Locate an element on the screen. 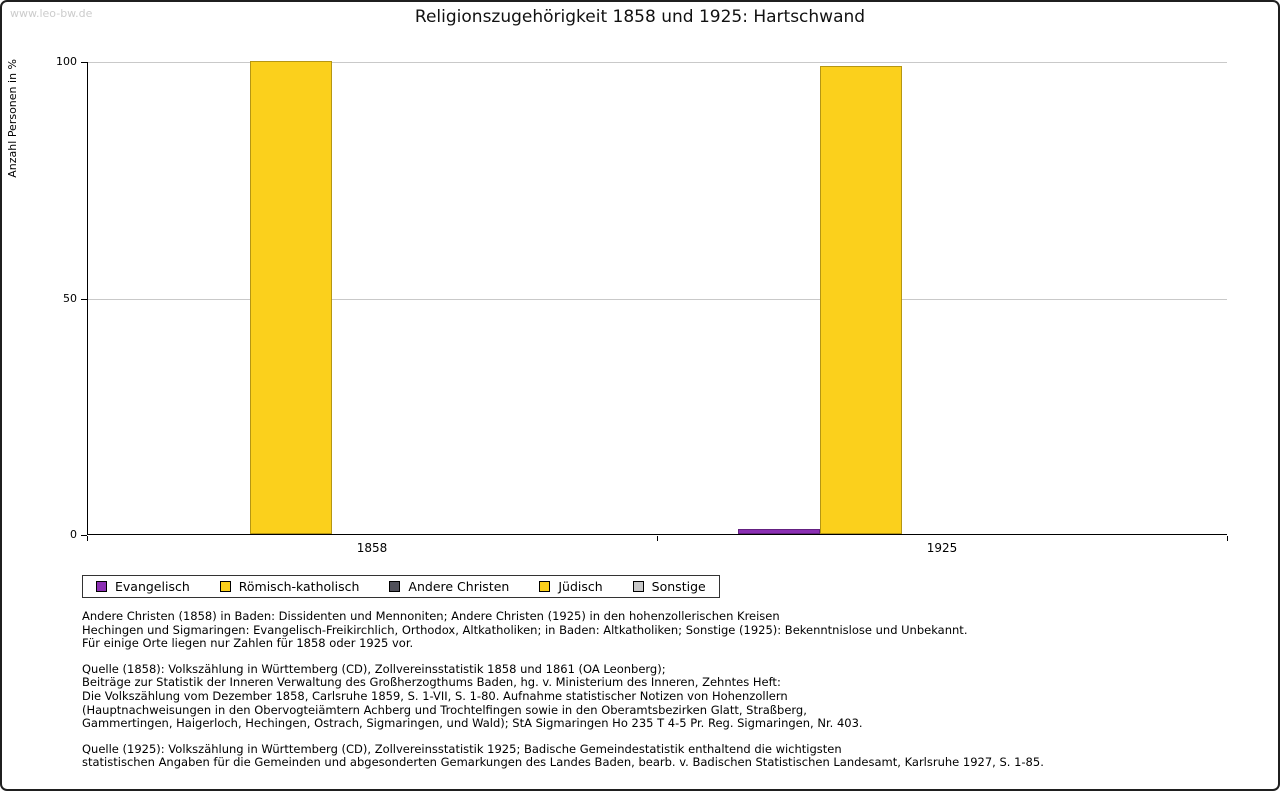  legend-label-sonstige: Sonstige is located at coordinates (678, 586).